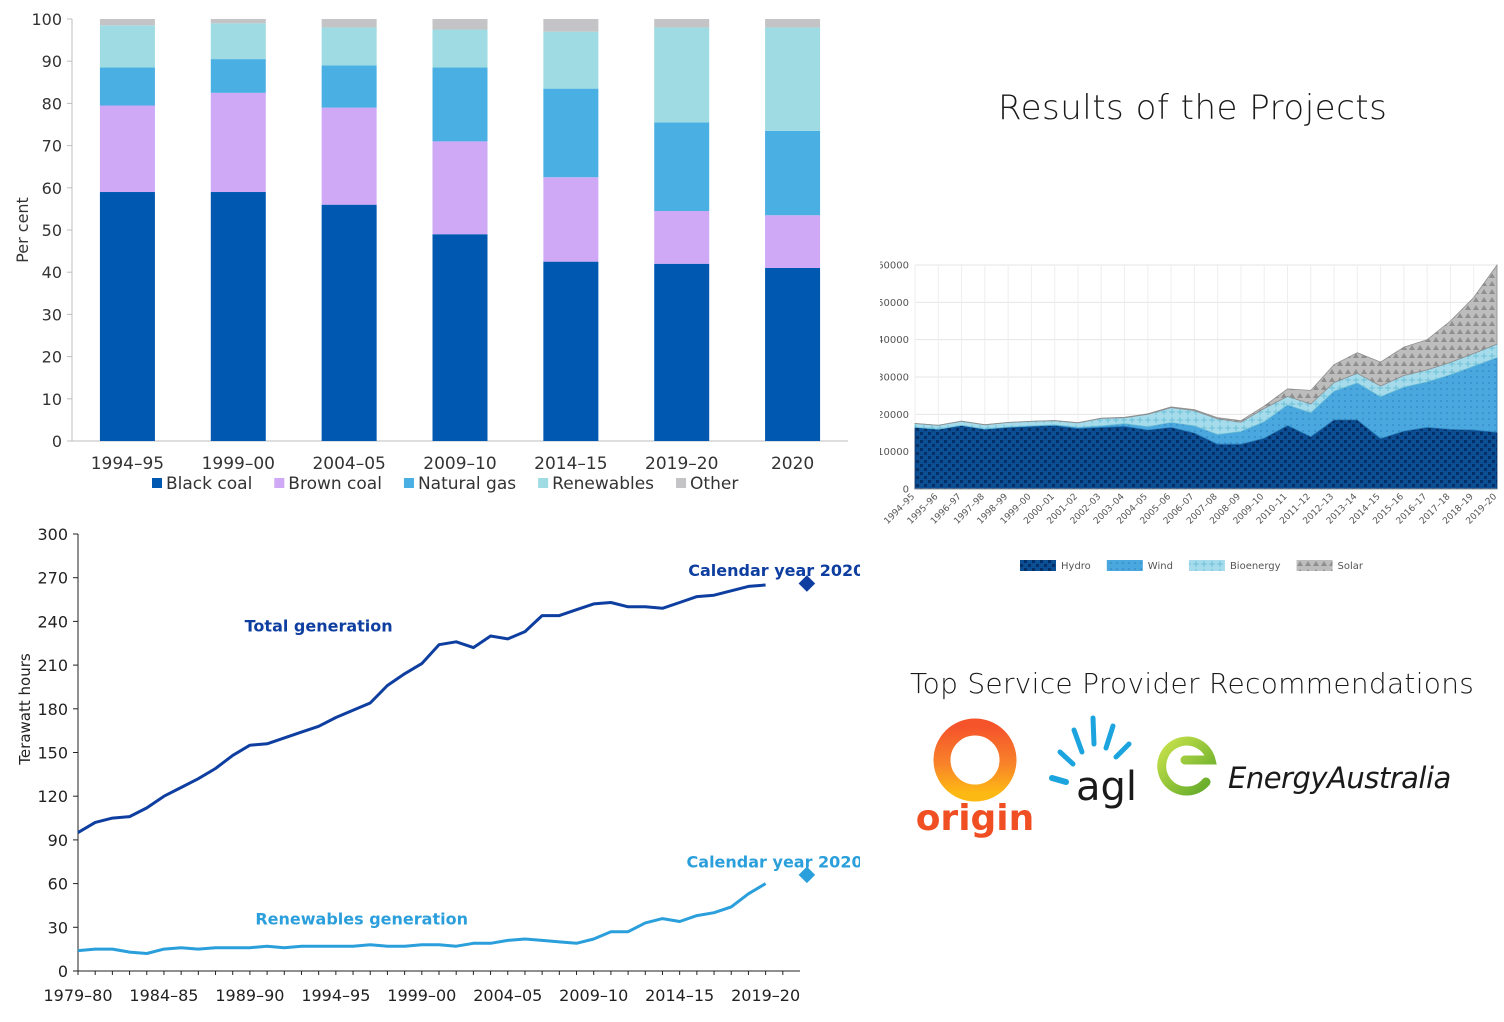 The width and height of the screenshot is (1504, 1022). Describe the element at coordinates (361, 918) in the screenshot. I see `label-renewables-generation: Renewables generation` at that location.